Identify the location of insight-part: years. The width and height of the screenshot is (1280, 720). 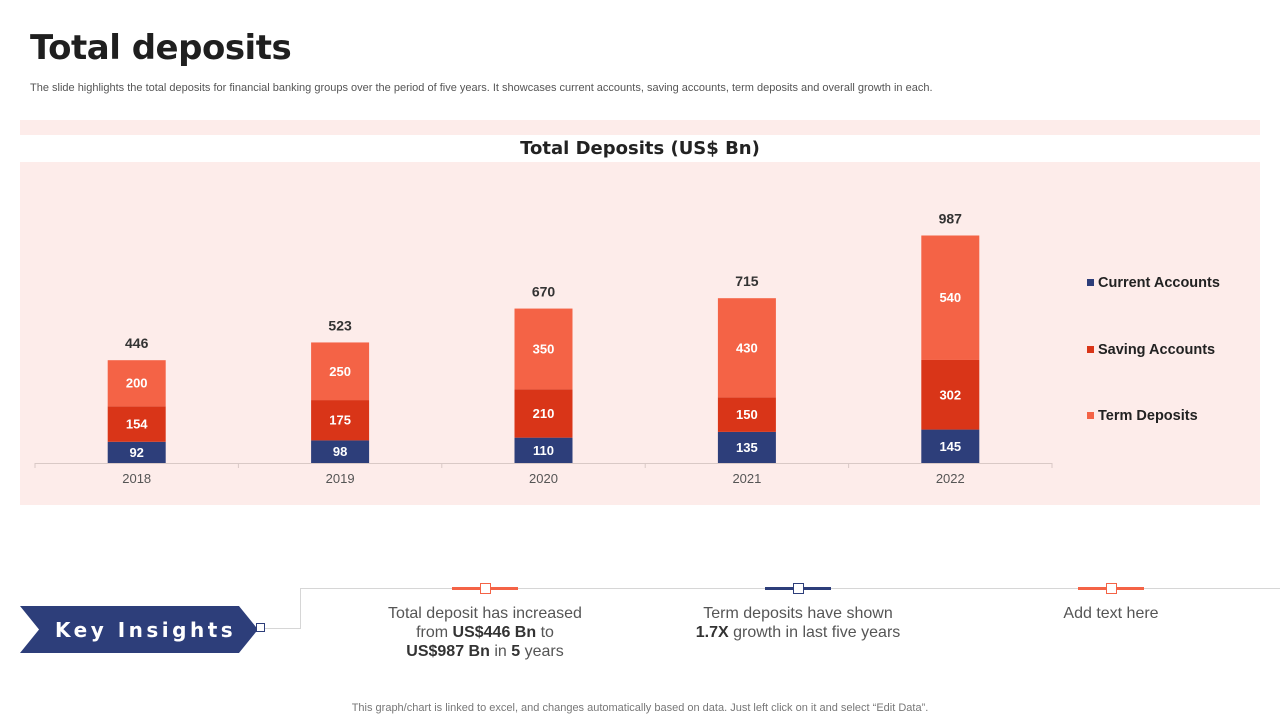
(542, 651).